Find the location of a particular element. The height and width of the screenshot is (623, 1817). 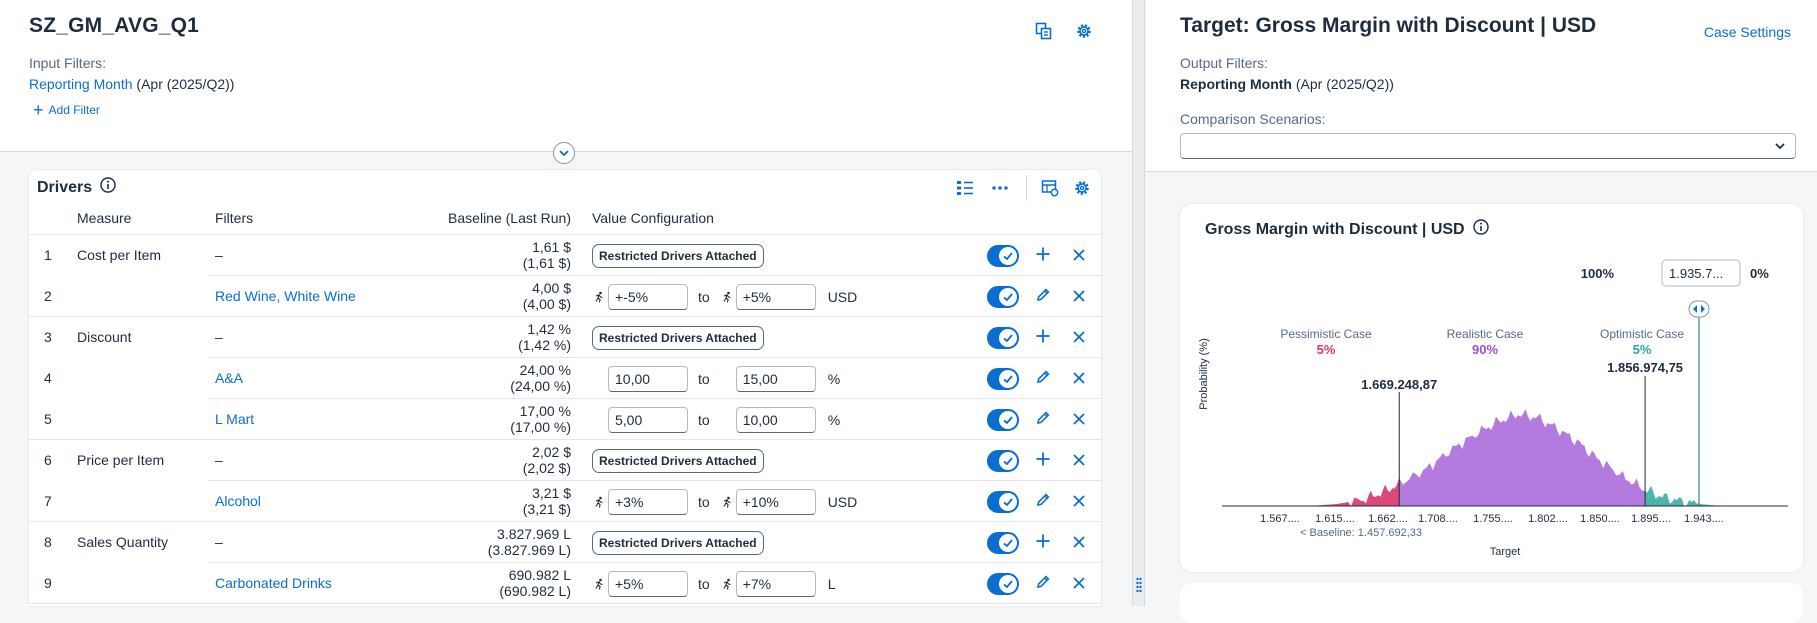

range-to-input: +10% is located at coordinates (775, 502).